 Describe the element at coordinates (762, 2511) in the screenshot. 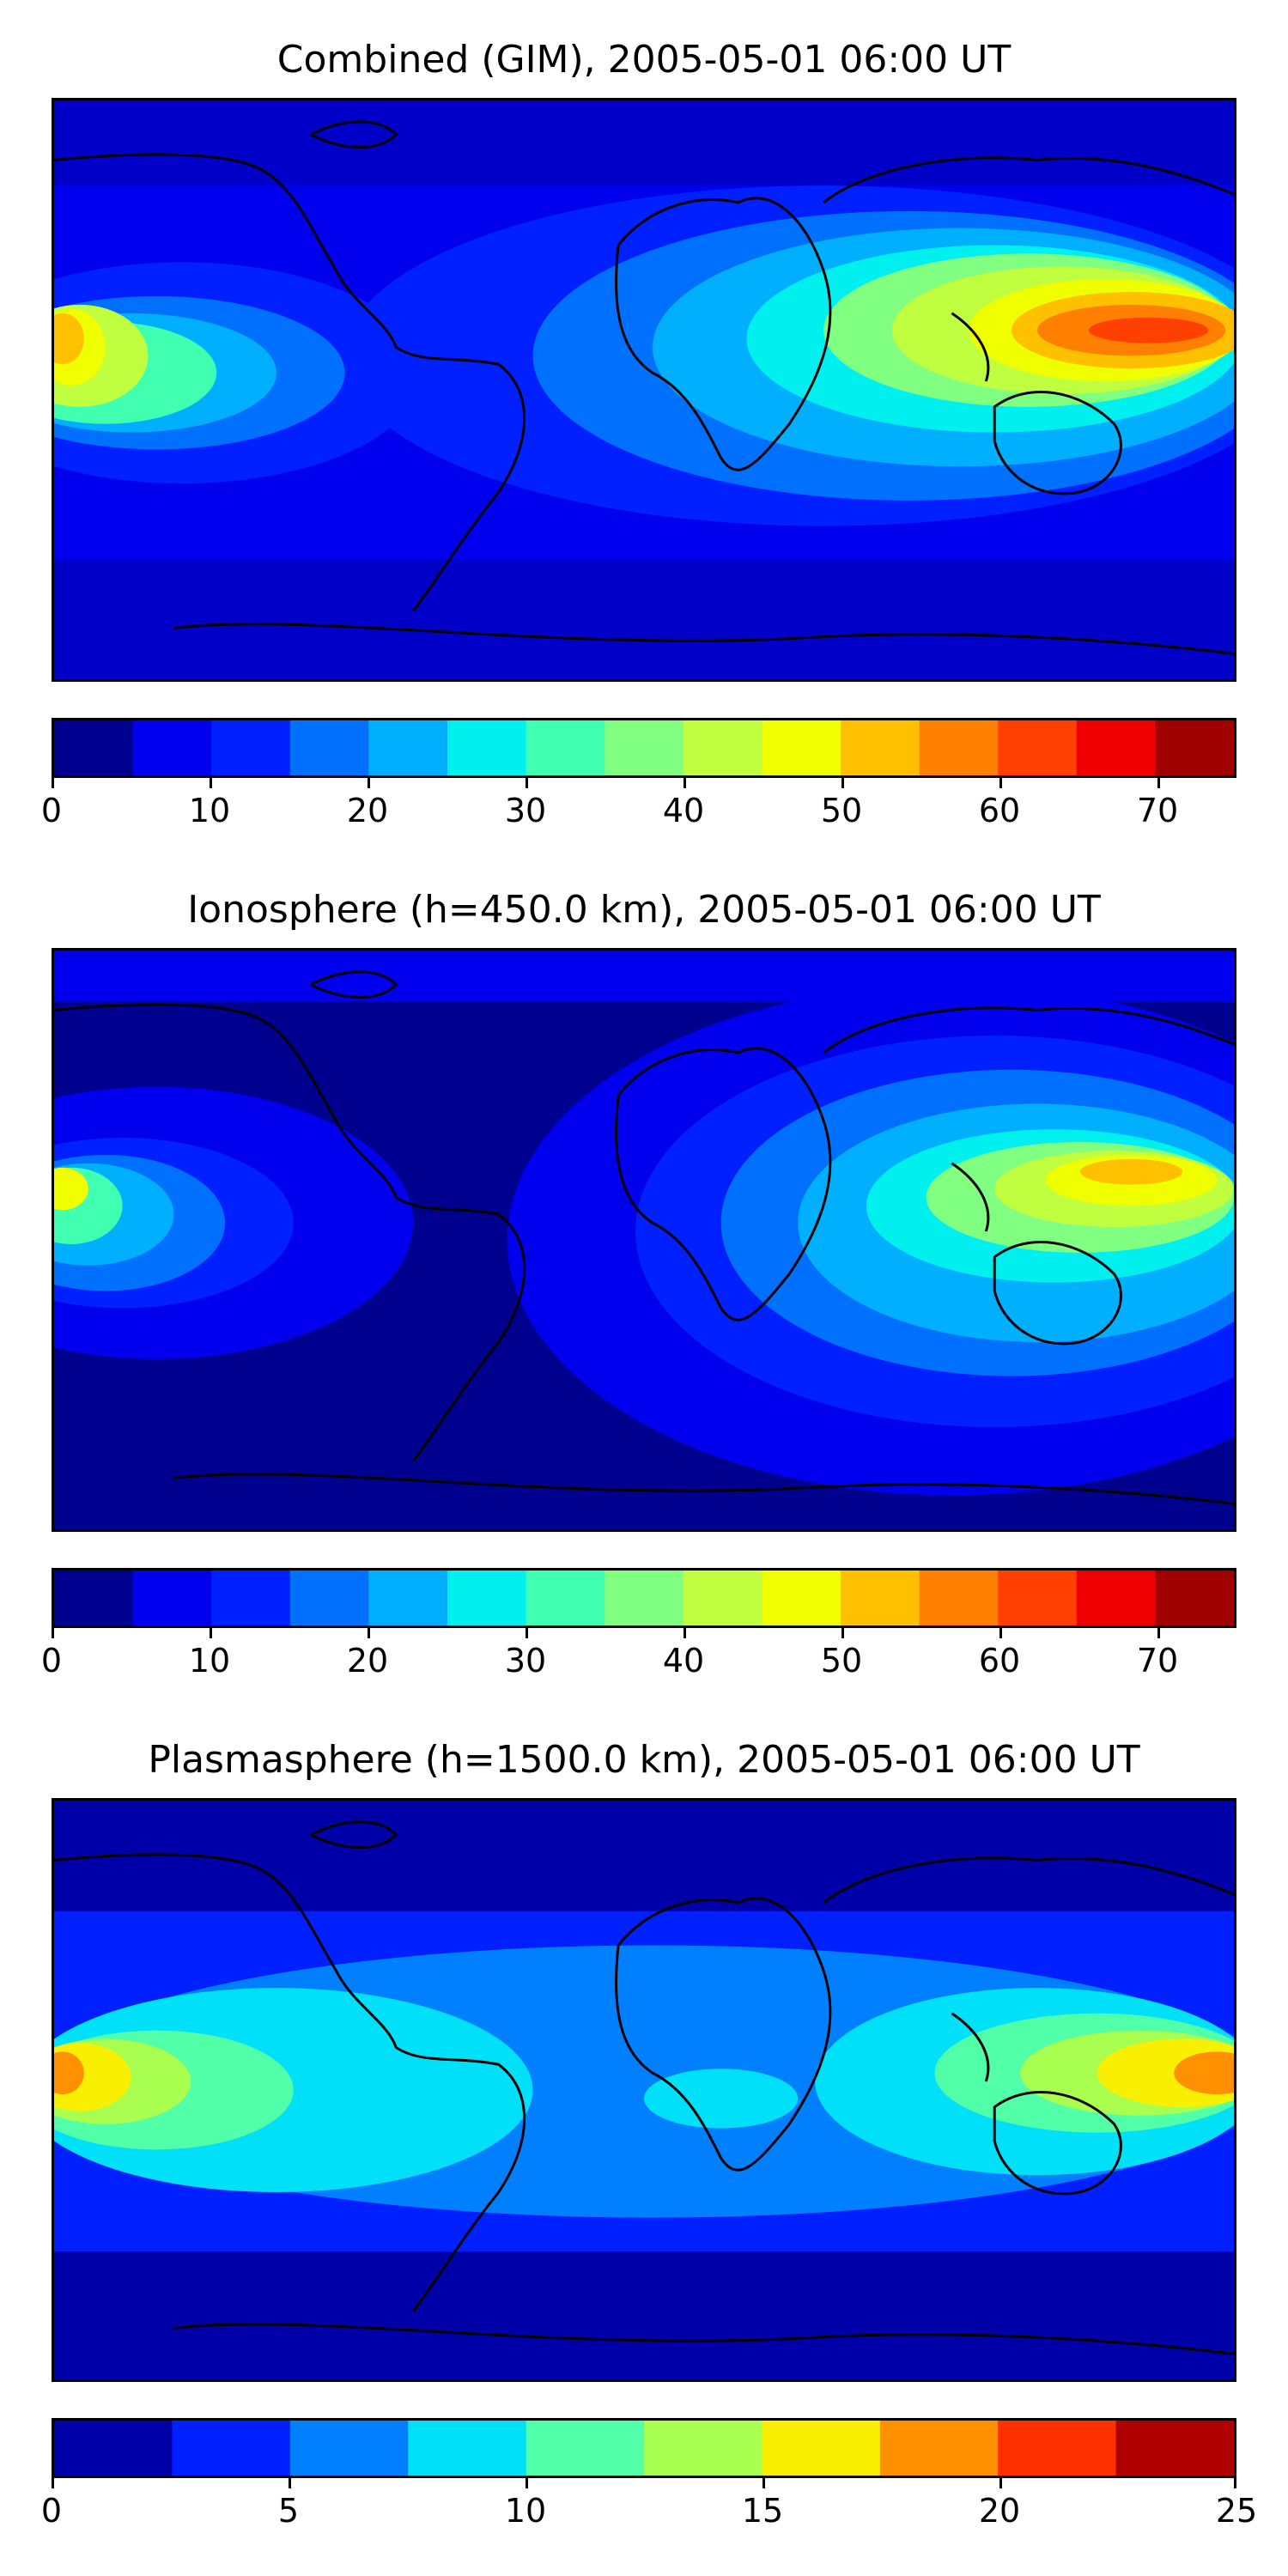

I see `colorbar-tick-label: 15` at that location.